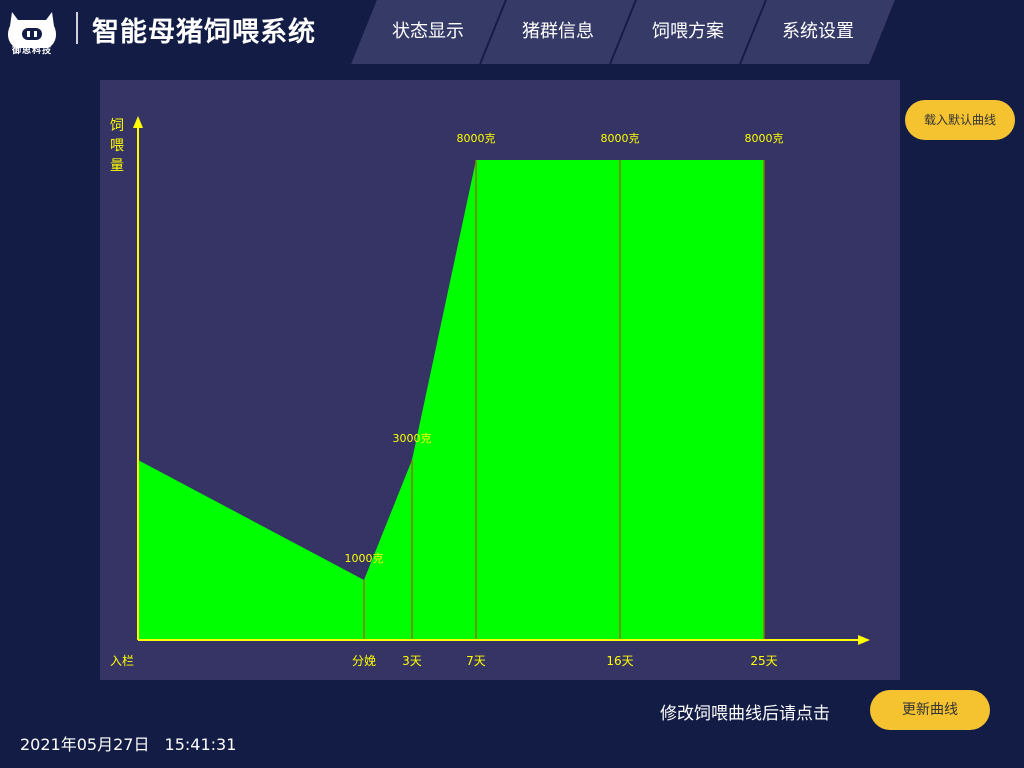  Describe the element at coordinates (763, 661) in the screenshot. I see `x-tick-label: 25天` at that location.